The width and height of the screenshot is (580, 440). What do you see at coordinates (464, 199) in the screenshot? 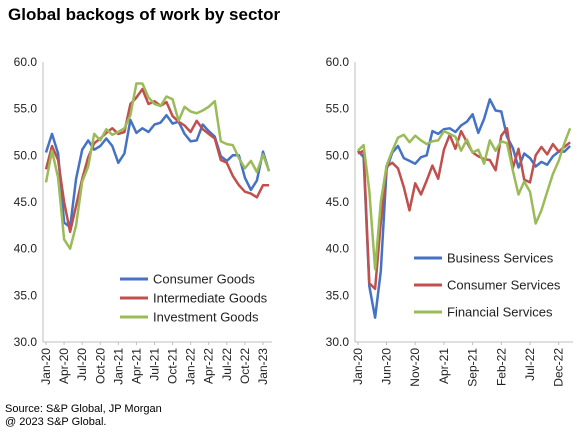
I see `series-line-financial-services` at bounding box center [464, 199].